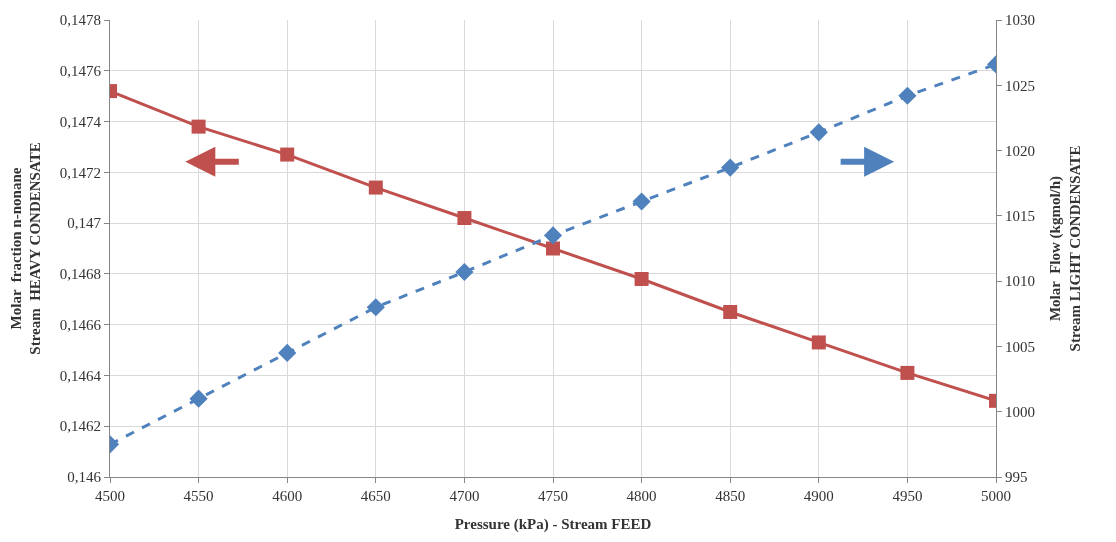  Describe the element at coordinates (198, 496) in the screenshot. I see `x-tick-label: 4550` at that location.